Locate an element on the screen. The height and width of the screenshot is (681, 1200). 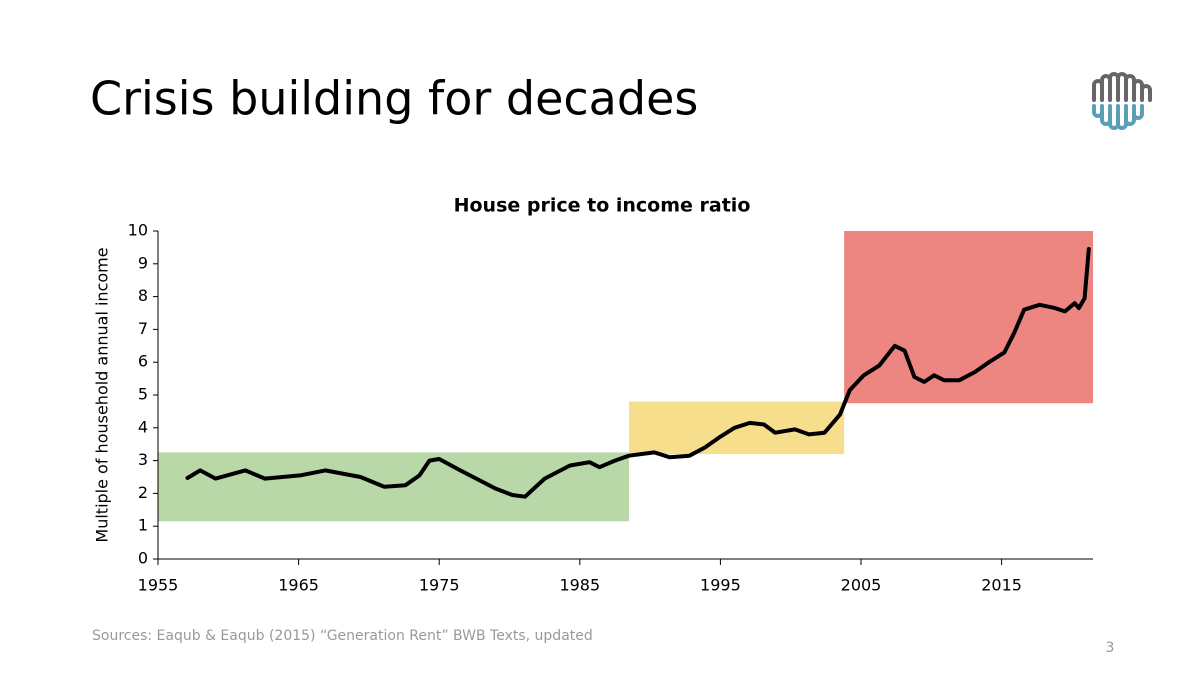
x-tick-label: 2015 is located at coordinates (1001, 585).